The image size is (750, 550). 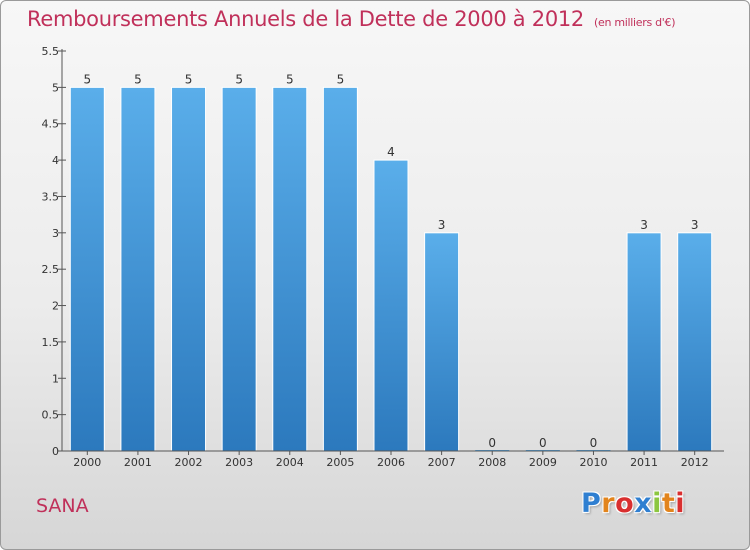 I want to click on y-tick-label: 5.5, so click(x=51, y=51).